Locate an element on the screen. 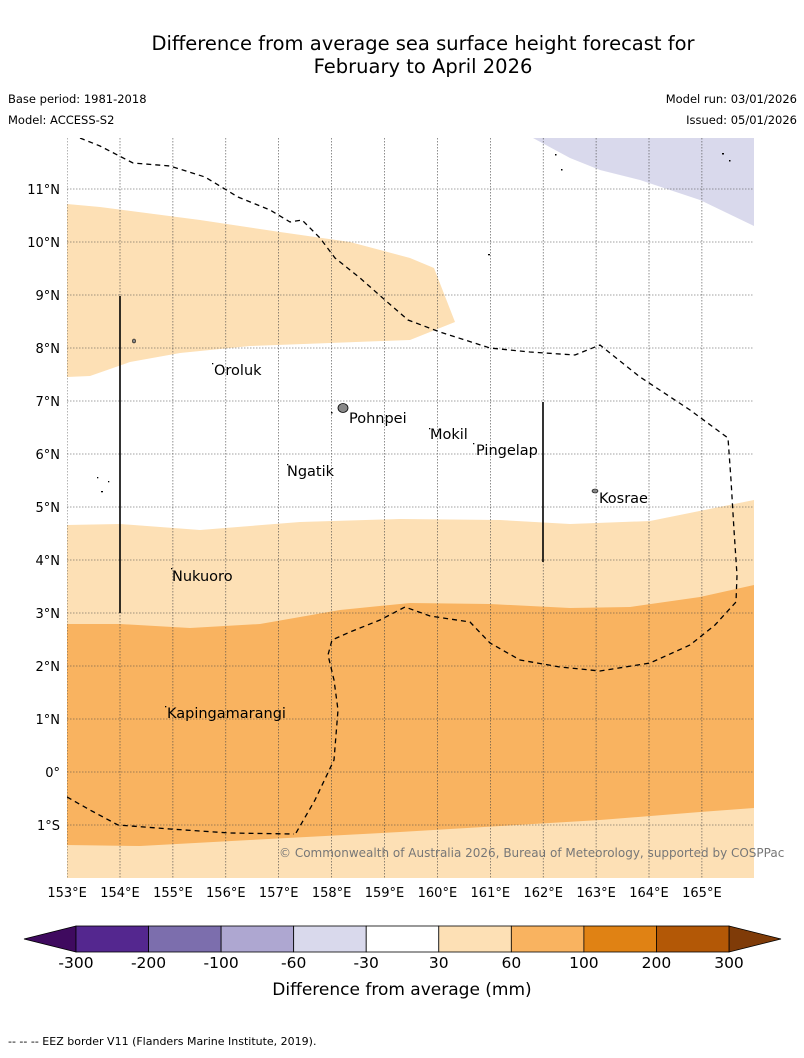  colorbar-tick-label: 60 is located at coordinates (511, 963).